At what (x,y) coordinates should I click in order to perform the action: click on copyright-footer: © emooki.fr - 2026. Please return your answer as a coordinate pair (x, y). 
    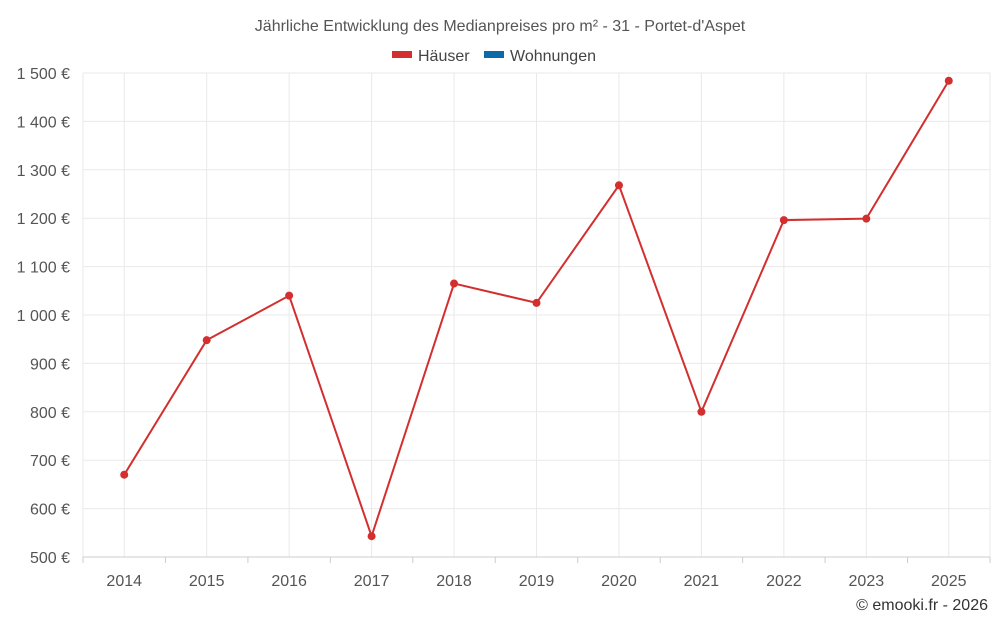
    Looking at the image, I should click on (922, 605).